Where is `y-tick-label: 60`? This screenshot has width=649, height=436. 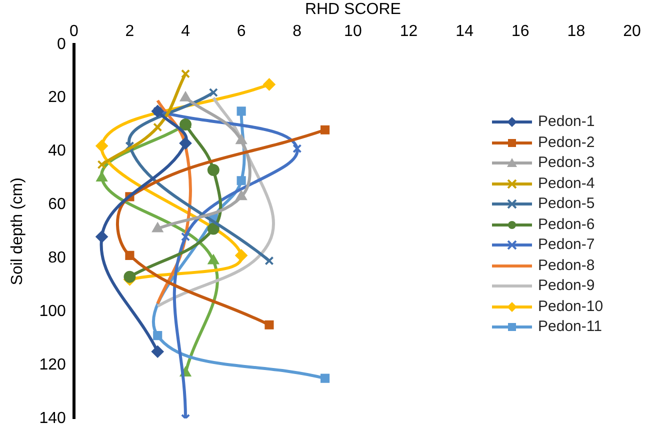
y-tick-label: 60 is located at coordinates (57, 205).